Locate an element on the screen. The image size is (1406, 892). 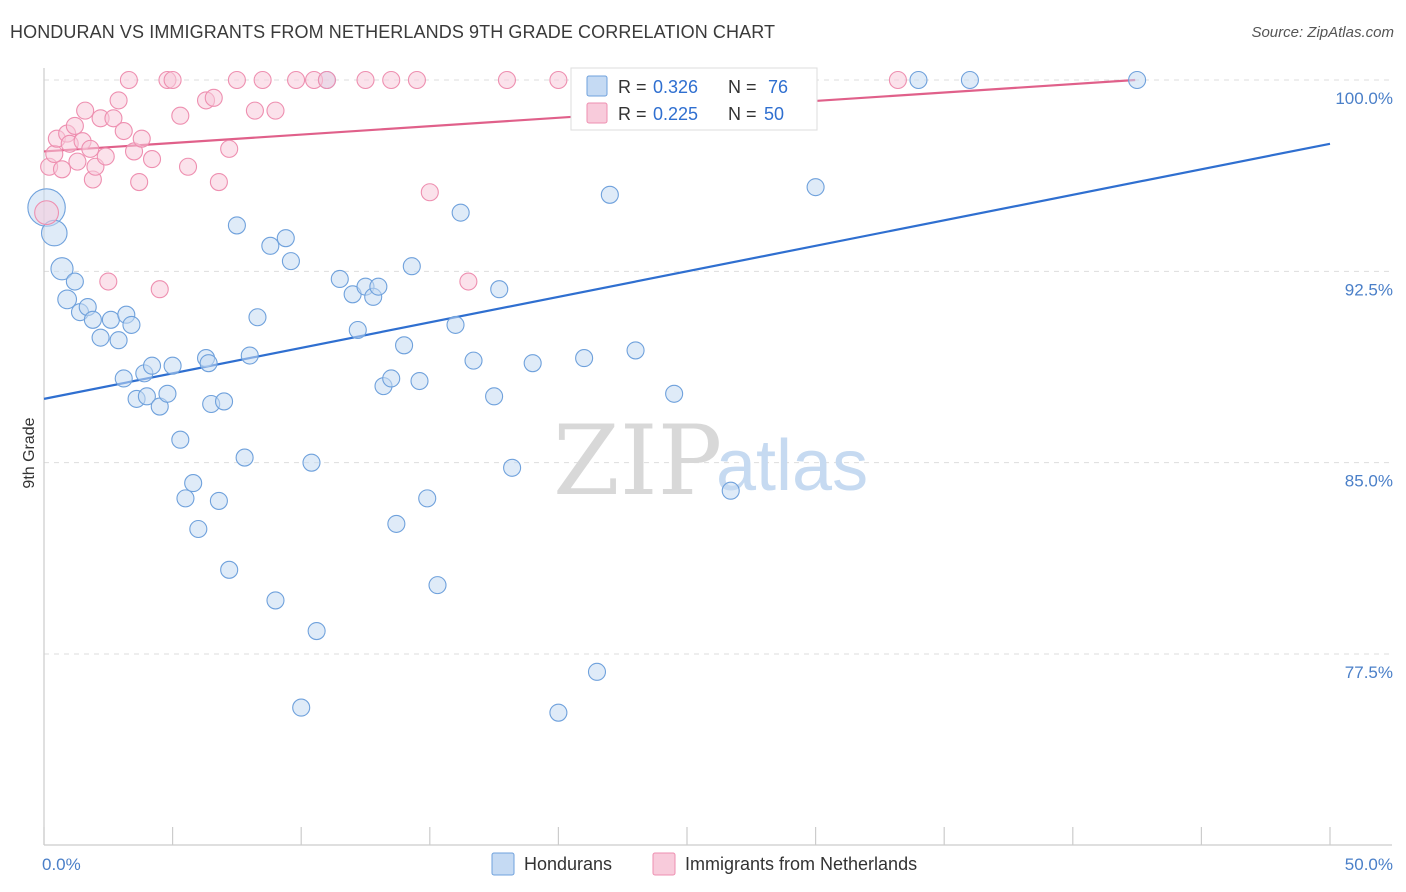
legend-n-label-pink: N = is located at coordinates (742, 114).